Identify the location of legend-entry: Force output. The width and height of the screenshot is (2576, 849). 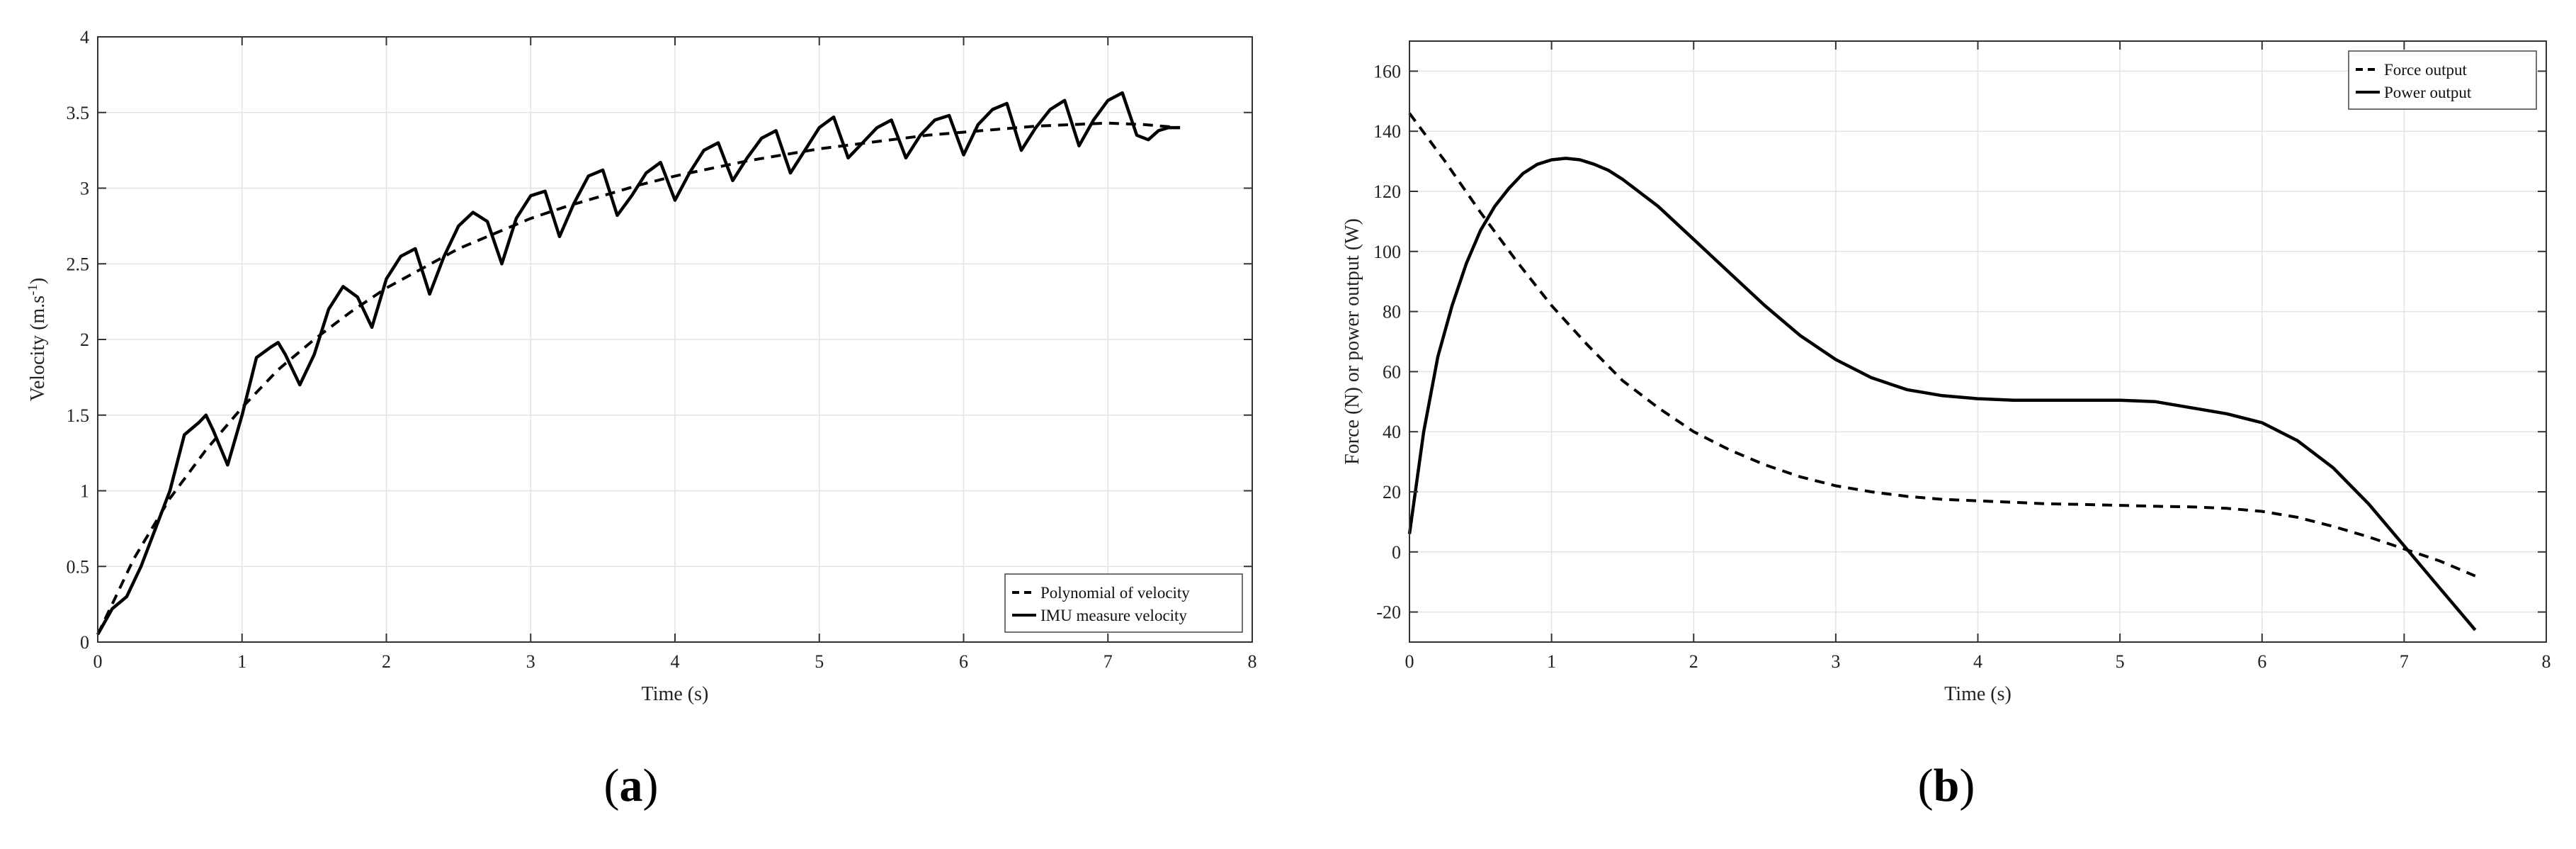
(2426, 70).